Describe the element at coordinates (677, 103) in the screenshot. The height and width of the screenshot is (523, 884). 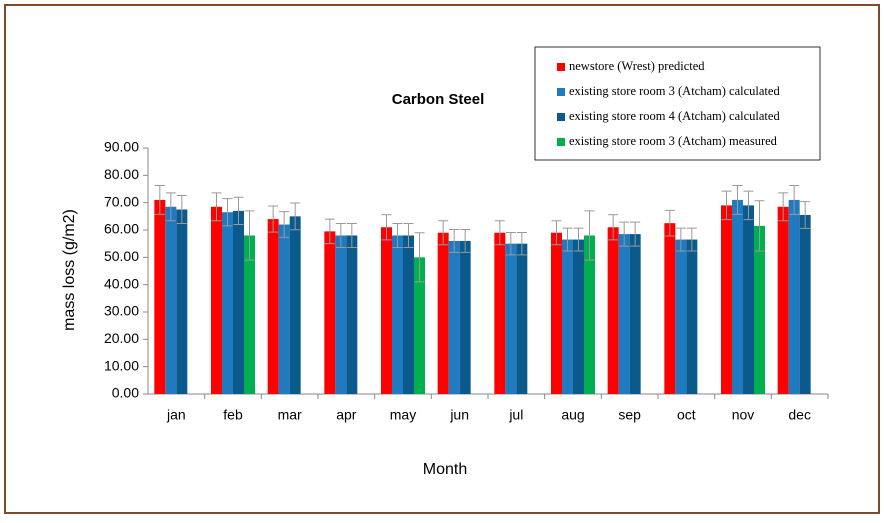
I see `legend-box` at that location.